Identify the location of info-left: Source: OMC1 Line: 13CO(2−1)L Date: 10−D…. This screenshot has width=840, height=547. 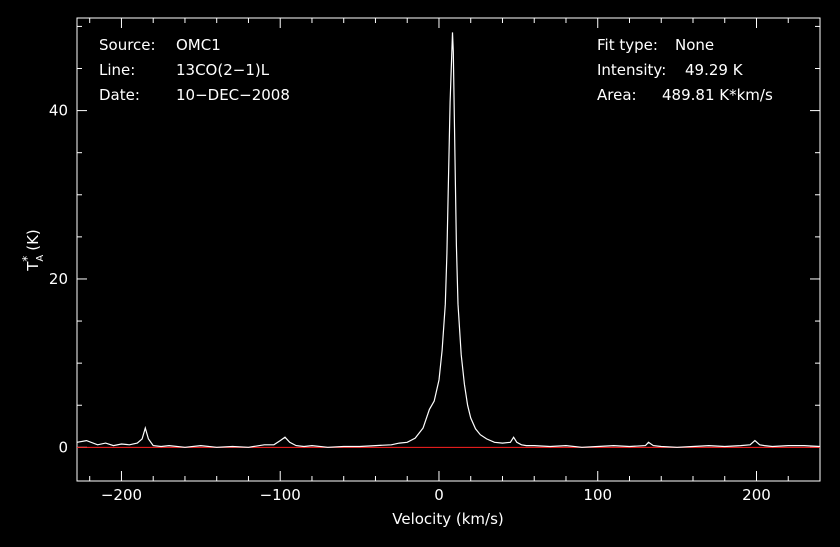
(194, 70).